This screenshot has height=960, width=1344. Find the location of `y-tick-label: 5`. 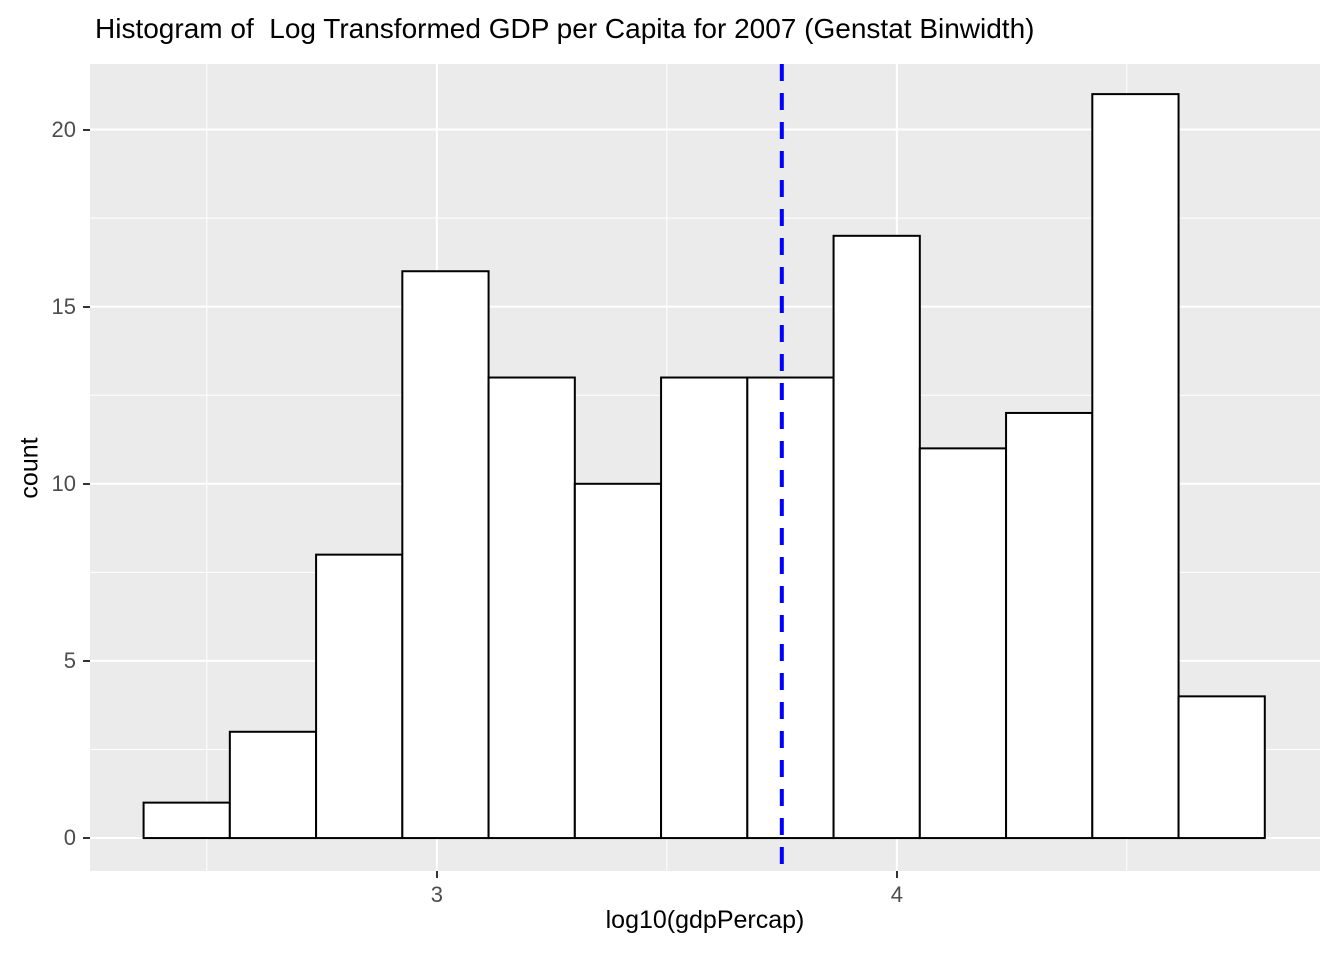

y-tick-label: 5 is located at coordinates (69, 660).